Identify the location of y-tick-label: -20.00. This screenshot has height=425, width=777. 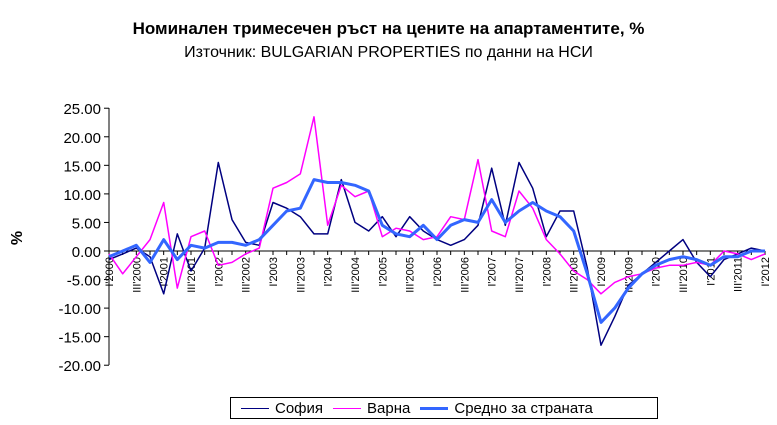
(79, 366).